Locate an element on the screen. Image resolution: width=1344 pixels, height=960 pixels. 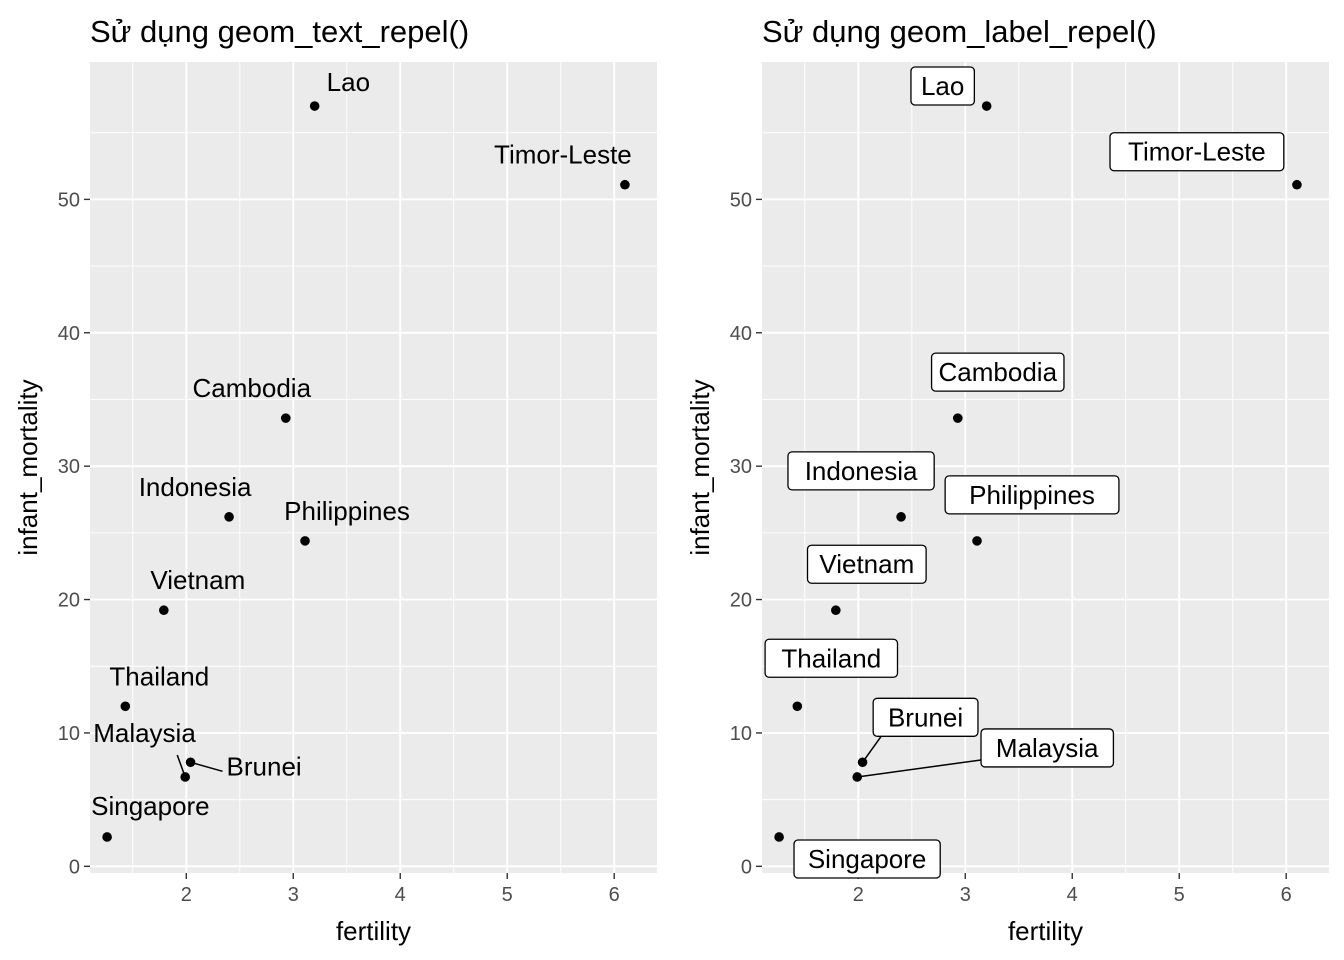
chart-title: Sử dụng geom_label_repel() is located at coordinates (959, 31).